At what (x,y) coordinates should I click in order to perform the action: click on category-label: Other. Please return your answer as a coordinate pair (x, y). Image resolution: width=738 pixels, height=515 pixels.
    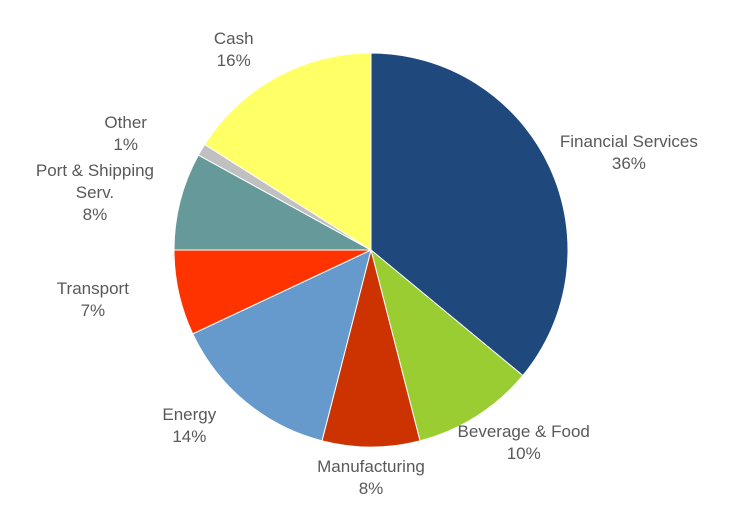
    Looking at the image, I should click on (125, 122).